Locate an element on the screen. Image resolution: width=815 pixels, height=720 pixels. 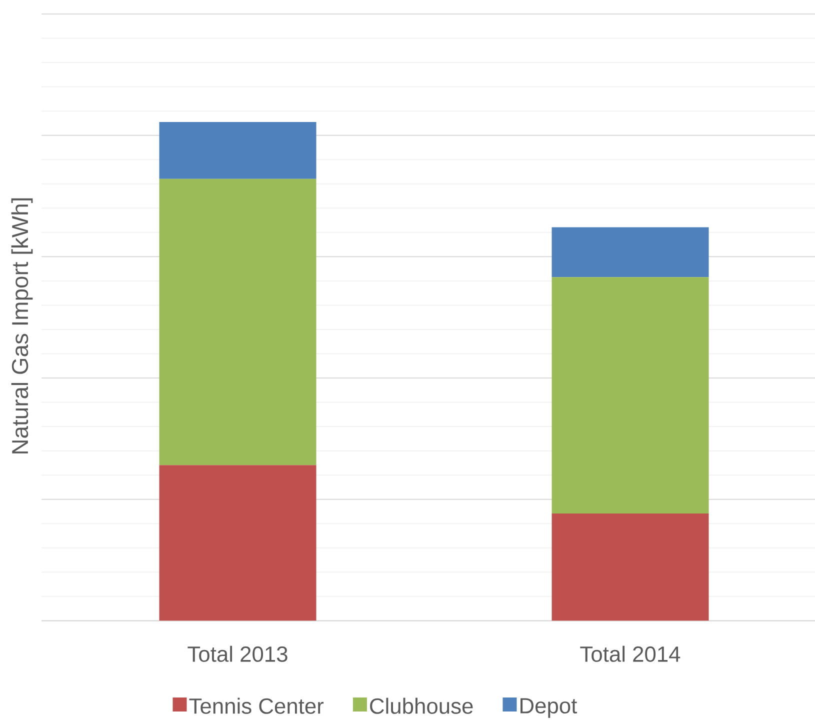
y-axis-title: Natural Gas Import [kWh] is located at coordinates (22, 326).